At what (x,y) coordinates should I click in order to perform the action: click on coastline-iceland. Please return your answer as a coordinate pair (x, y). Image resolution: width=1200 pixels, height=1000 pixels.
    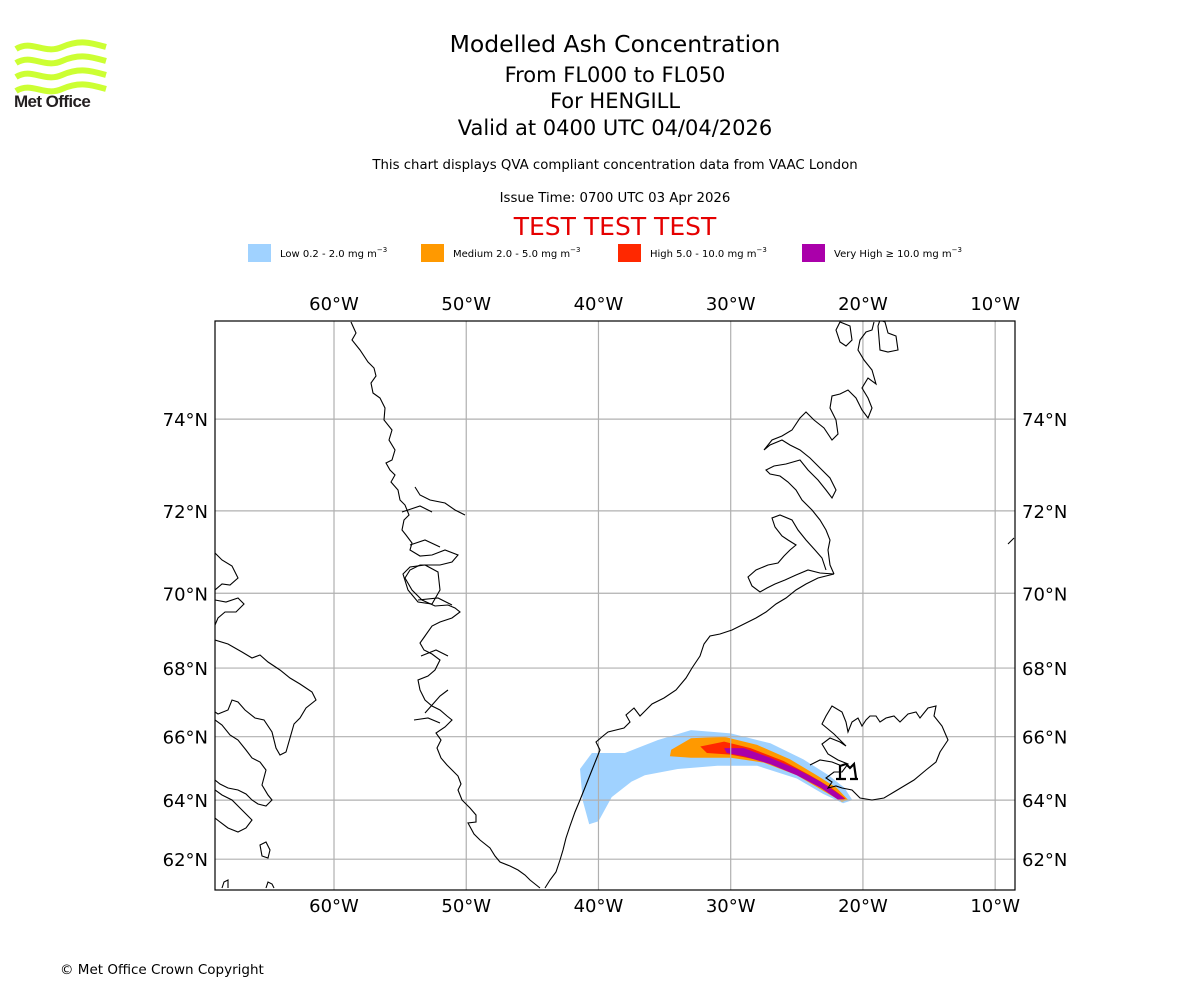
    Looking at the image, I should click on (885, 753).